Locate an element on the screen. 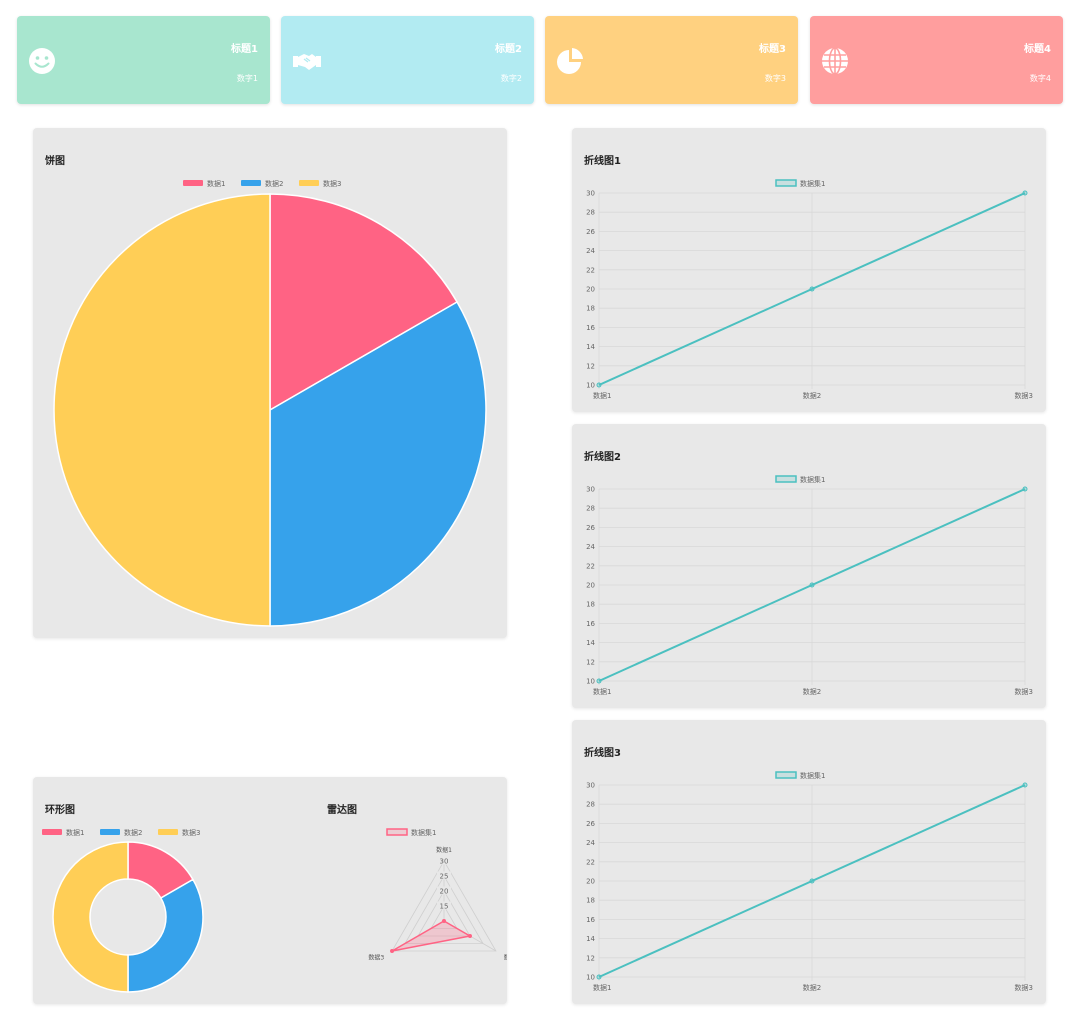 This screenshot has width=1080, height=1014. radar-tick-label: 20 is located at coordinates (444, 892).